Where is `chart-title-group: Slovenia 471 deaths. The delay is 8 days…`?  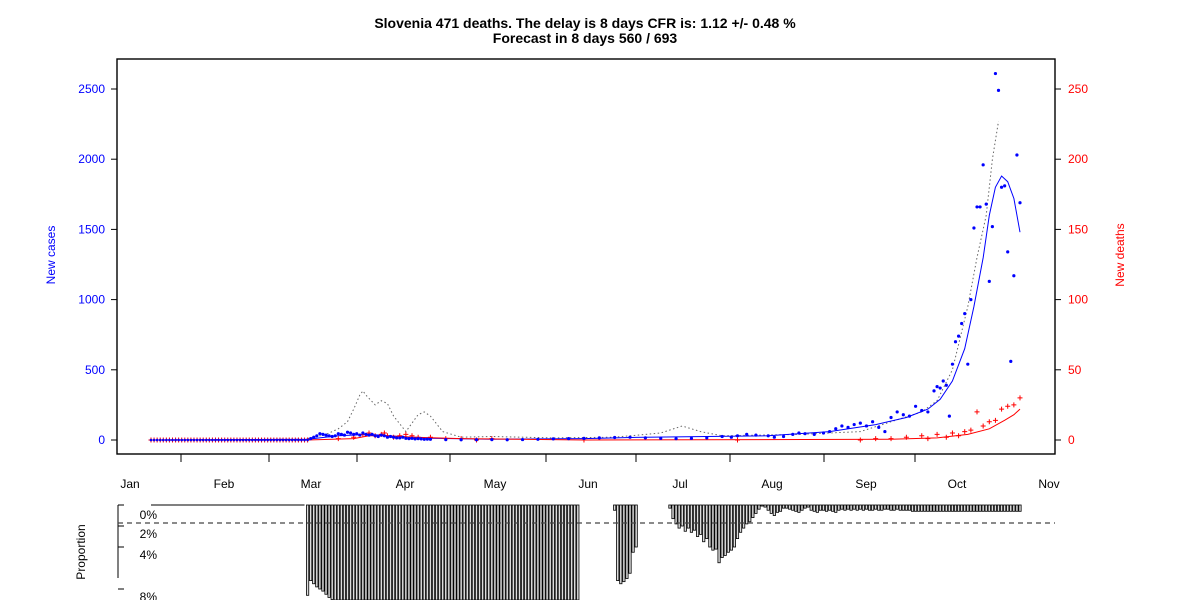
chart-title-group: Slovenia 471 deaths. The delay is 8 days… is located at coordinates (585, 30).